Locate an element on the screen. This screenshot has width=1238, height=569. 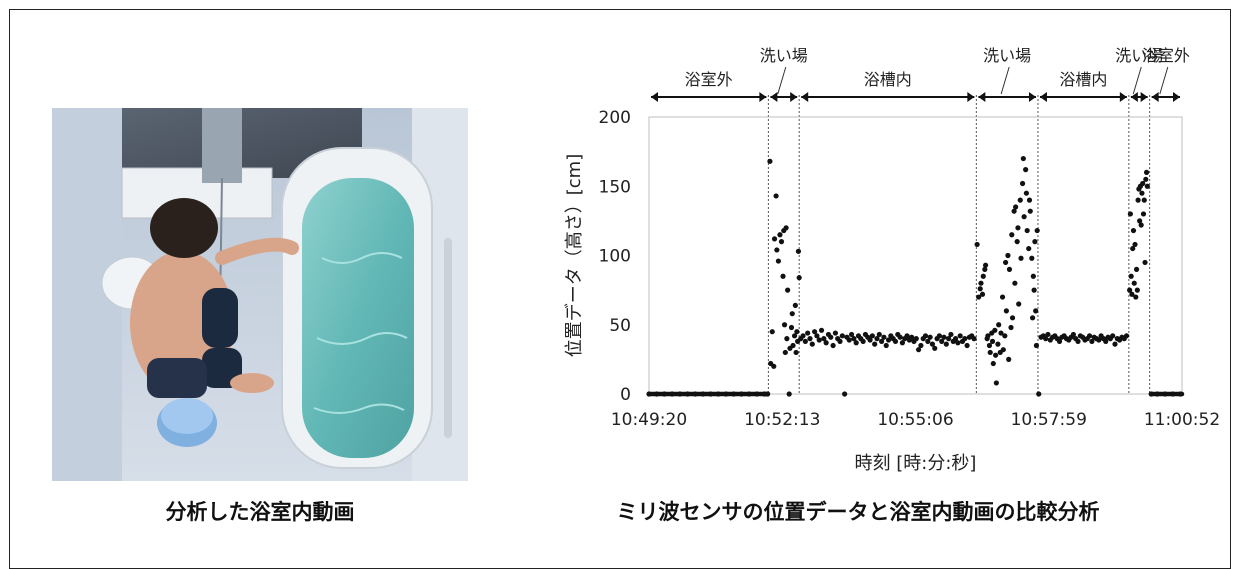
y-tick-label: 100 is located at coordinates (615, 257).